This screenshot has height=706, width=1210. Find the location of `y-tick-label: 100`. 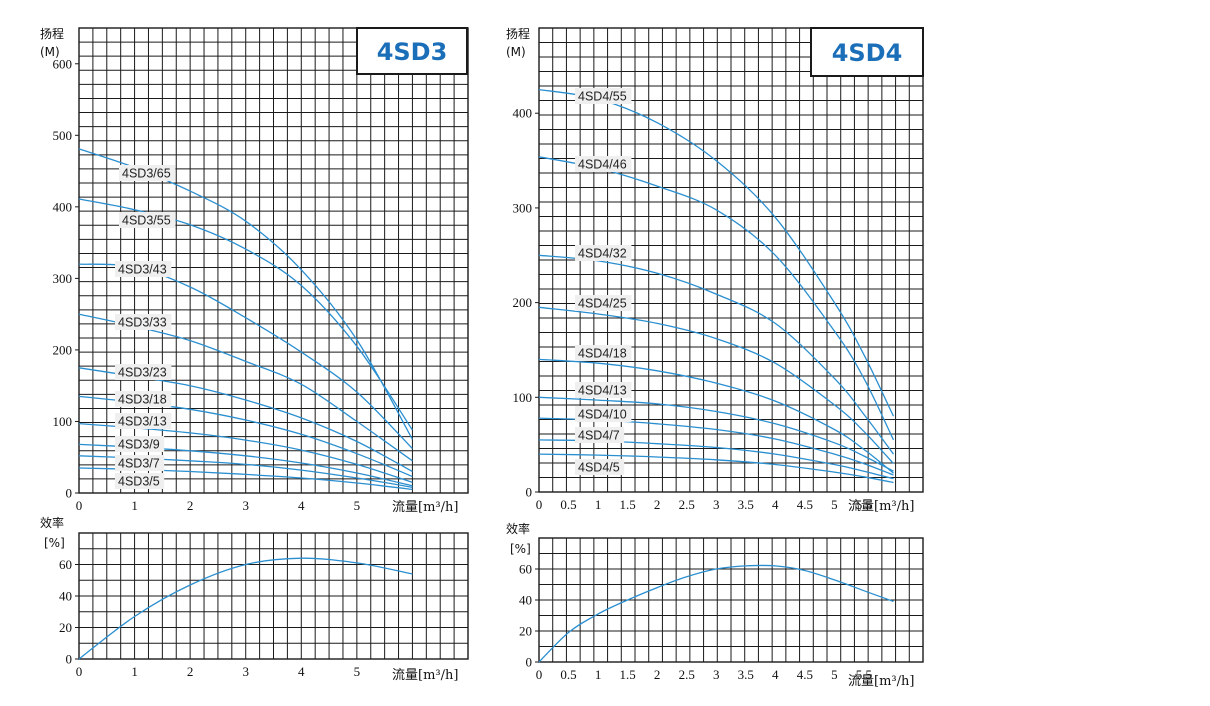

y-tick-label: 100 is located at coordinates (523, 397).